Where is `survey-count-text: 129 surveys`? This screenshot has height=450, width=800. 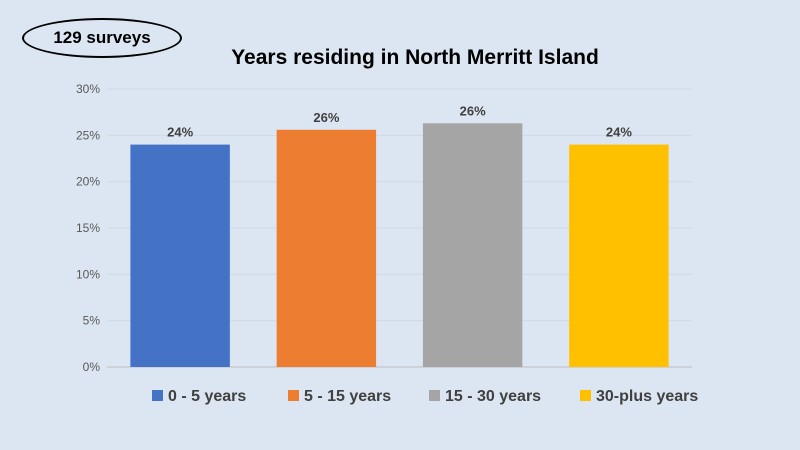 survey-count-text: 129 surveys is located at coordinates (102, 37).